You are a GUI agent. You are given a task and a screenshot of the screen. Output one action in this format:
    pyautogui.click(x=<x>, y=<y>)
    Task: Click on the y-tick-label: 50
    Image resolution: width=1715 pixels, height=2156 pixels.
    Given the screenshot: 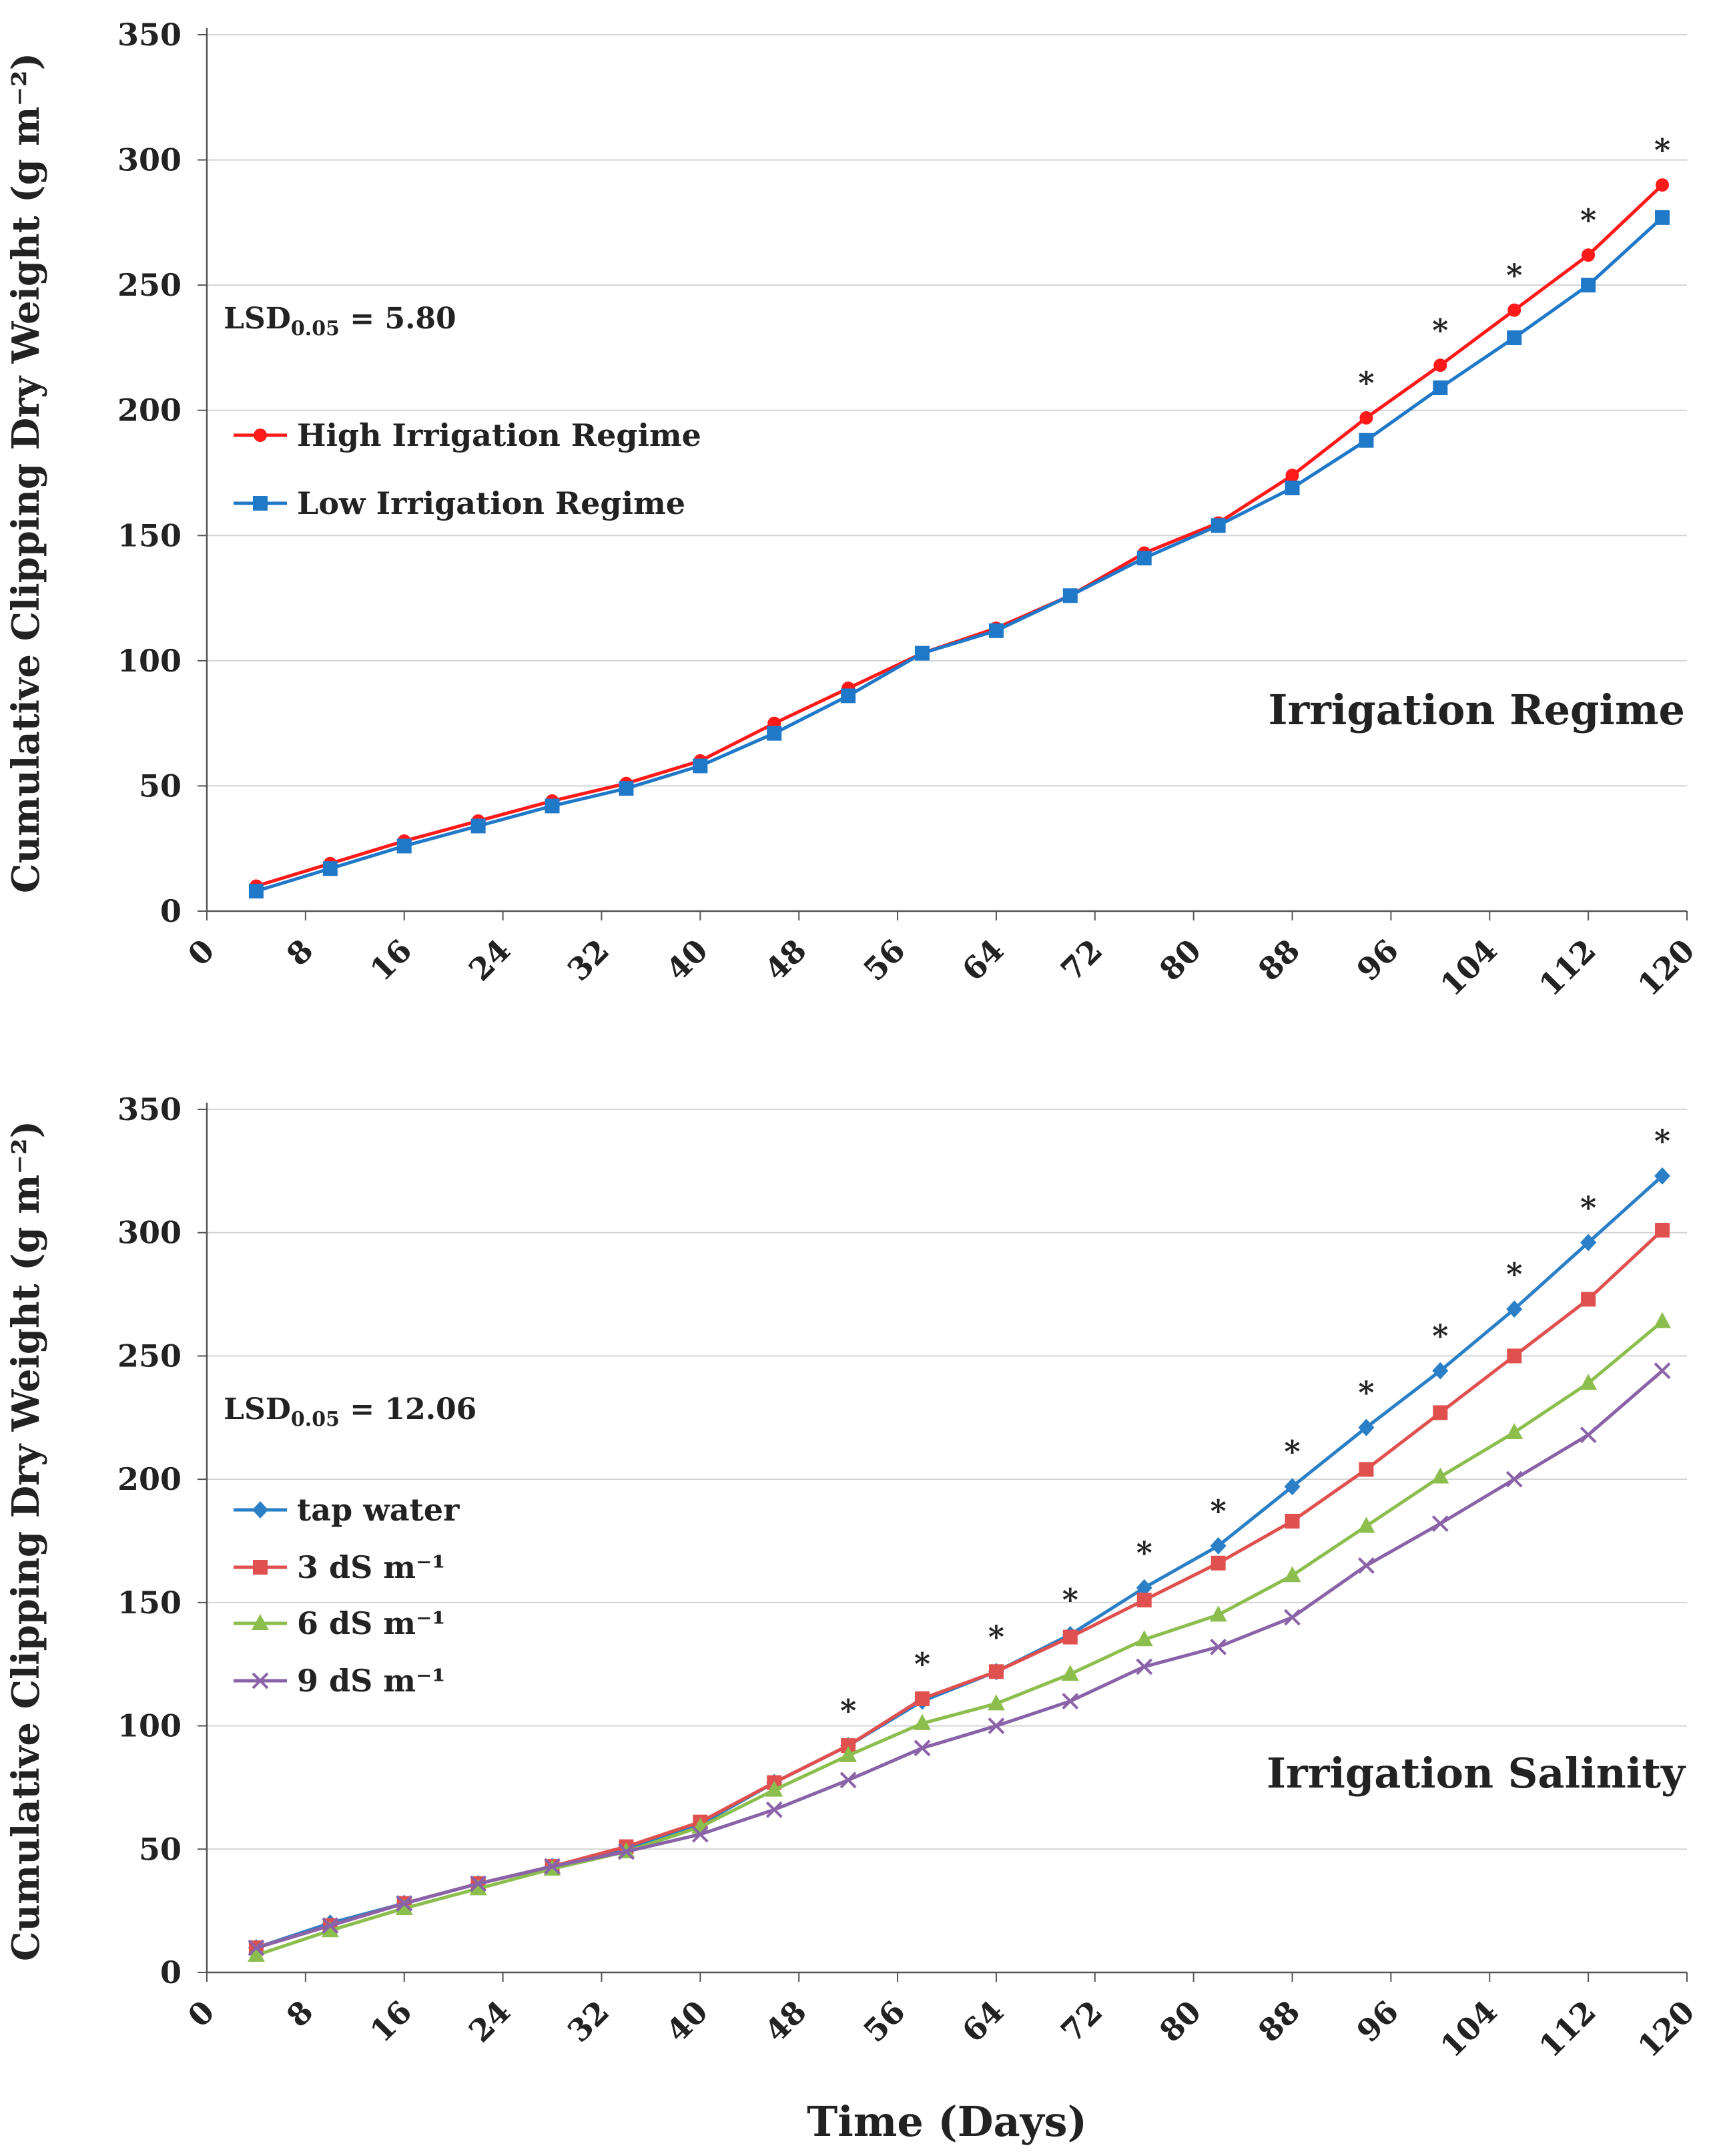 What is the action you would take?
    pyautogui.click(x=160, y=786)
    